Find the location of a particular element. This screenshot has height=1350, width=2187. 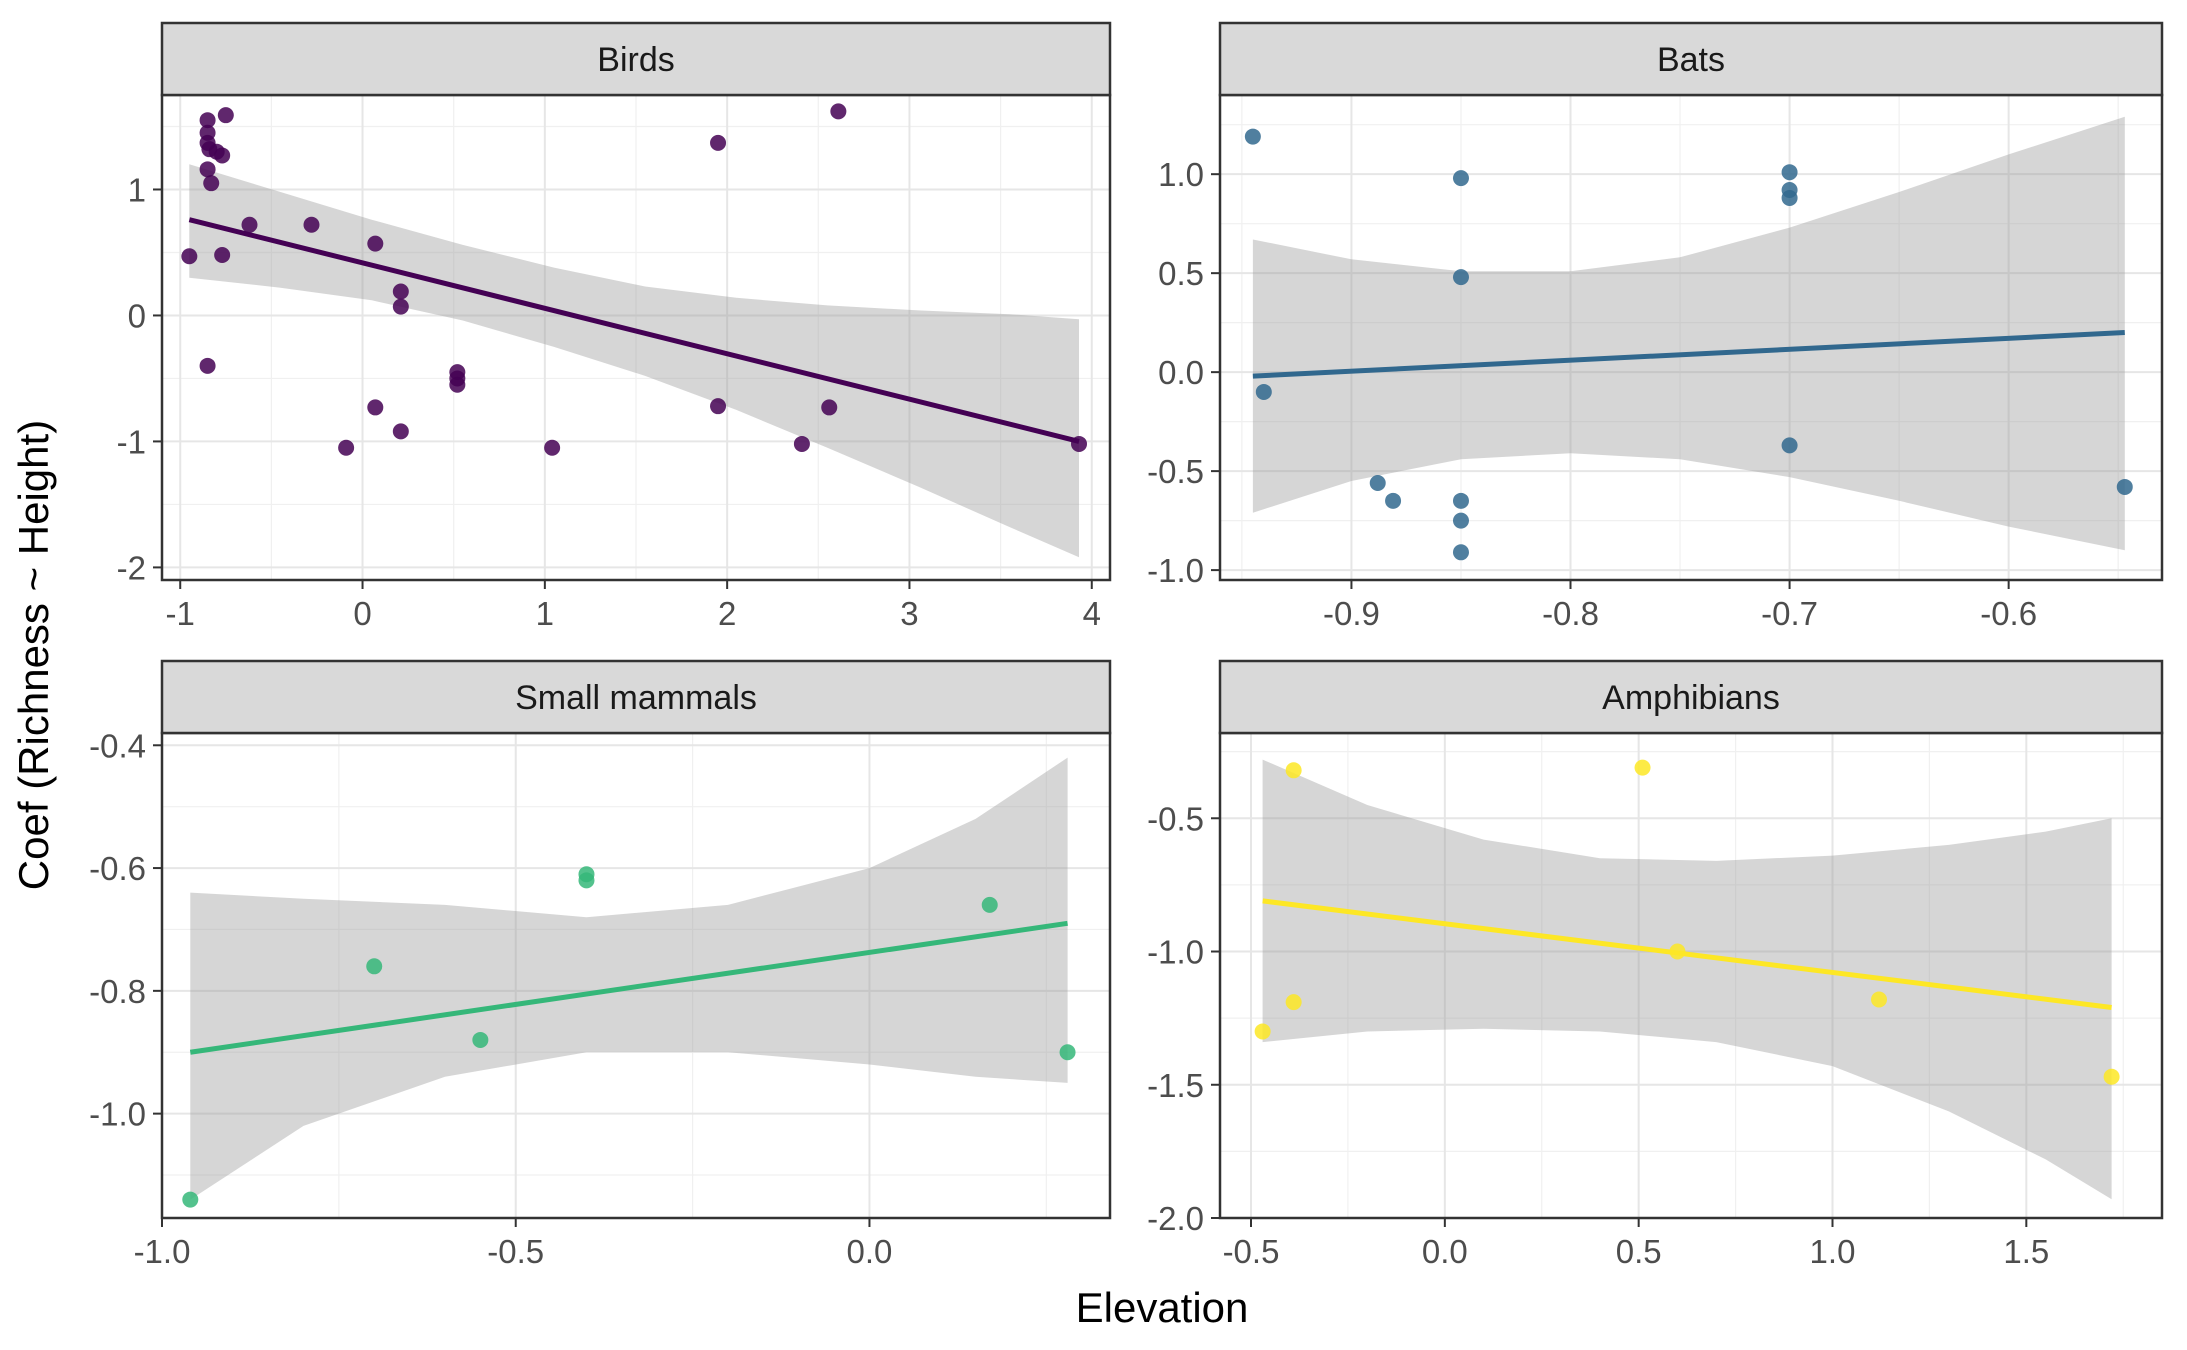

small-mammals-y-tick-label: -0.8 is located at coordinates (117, 991).